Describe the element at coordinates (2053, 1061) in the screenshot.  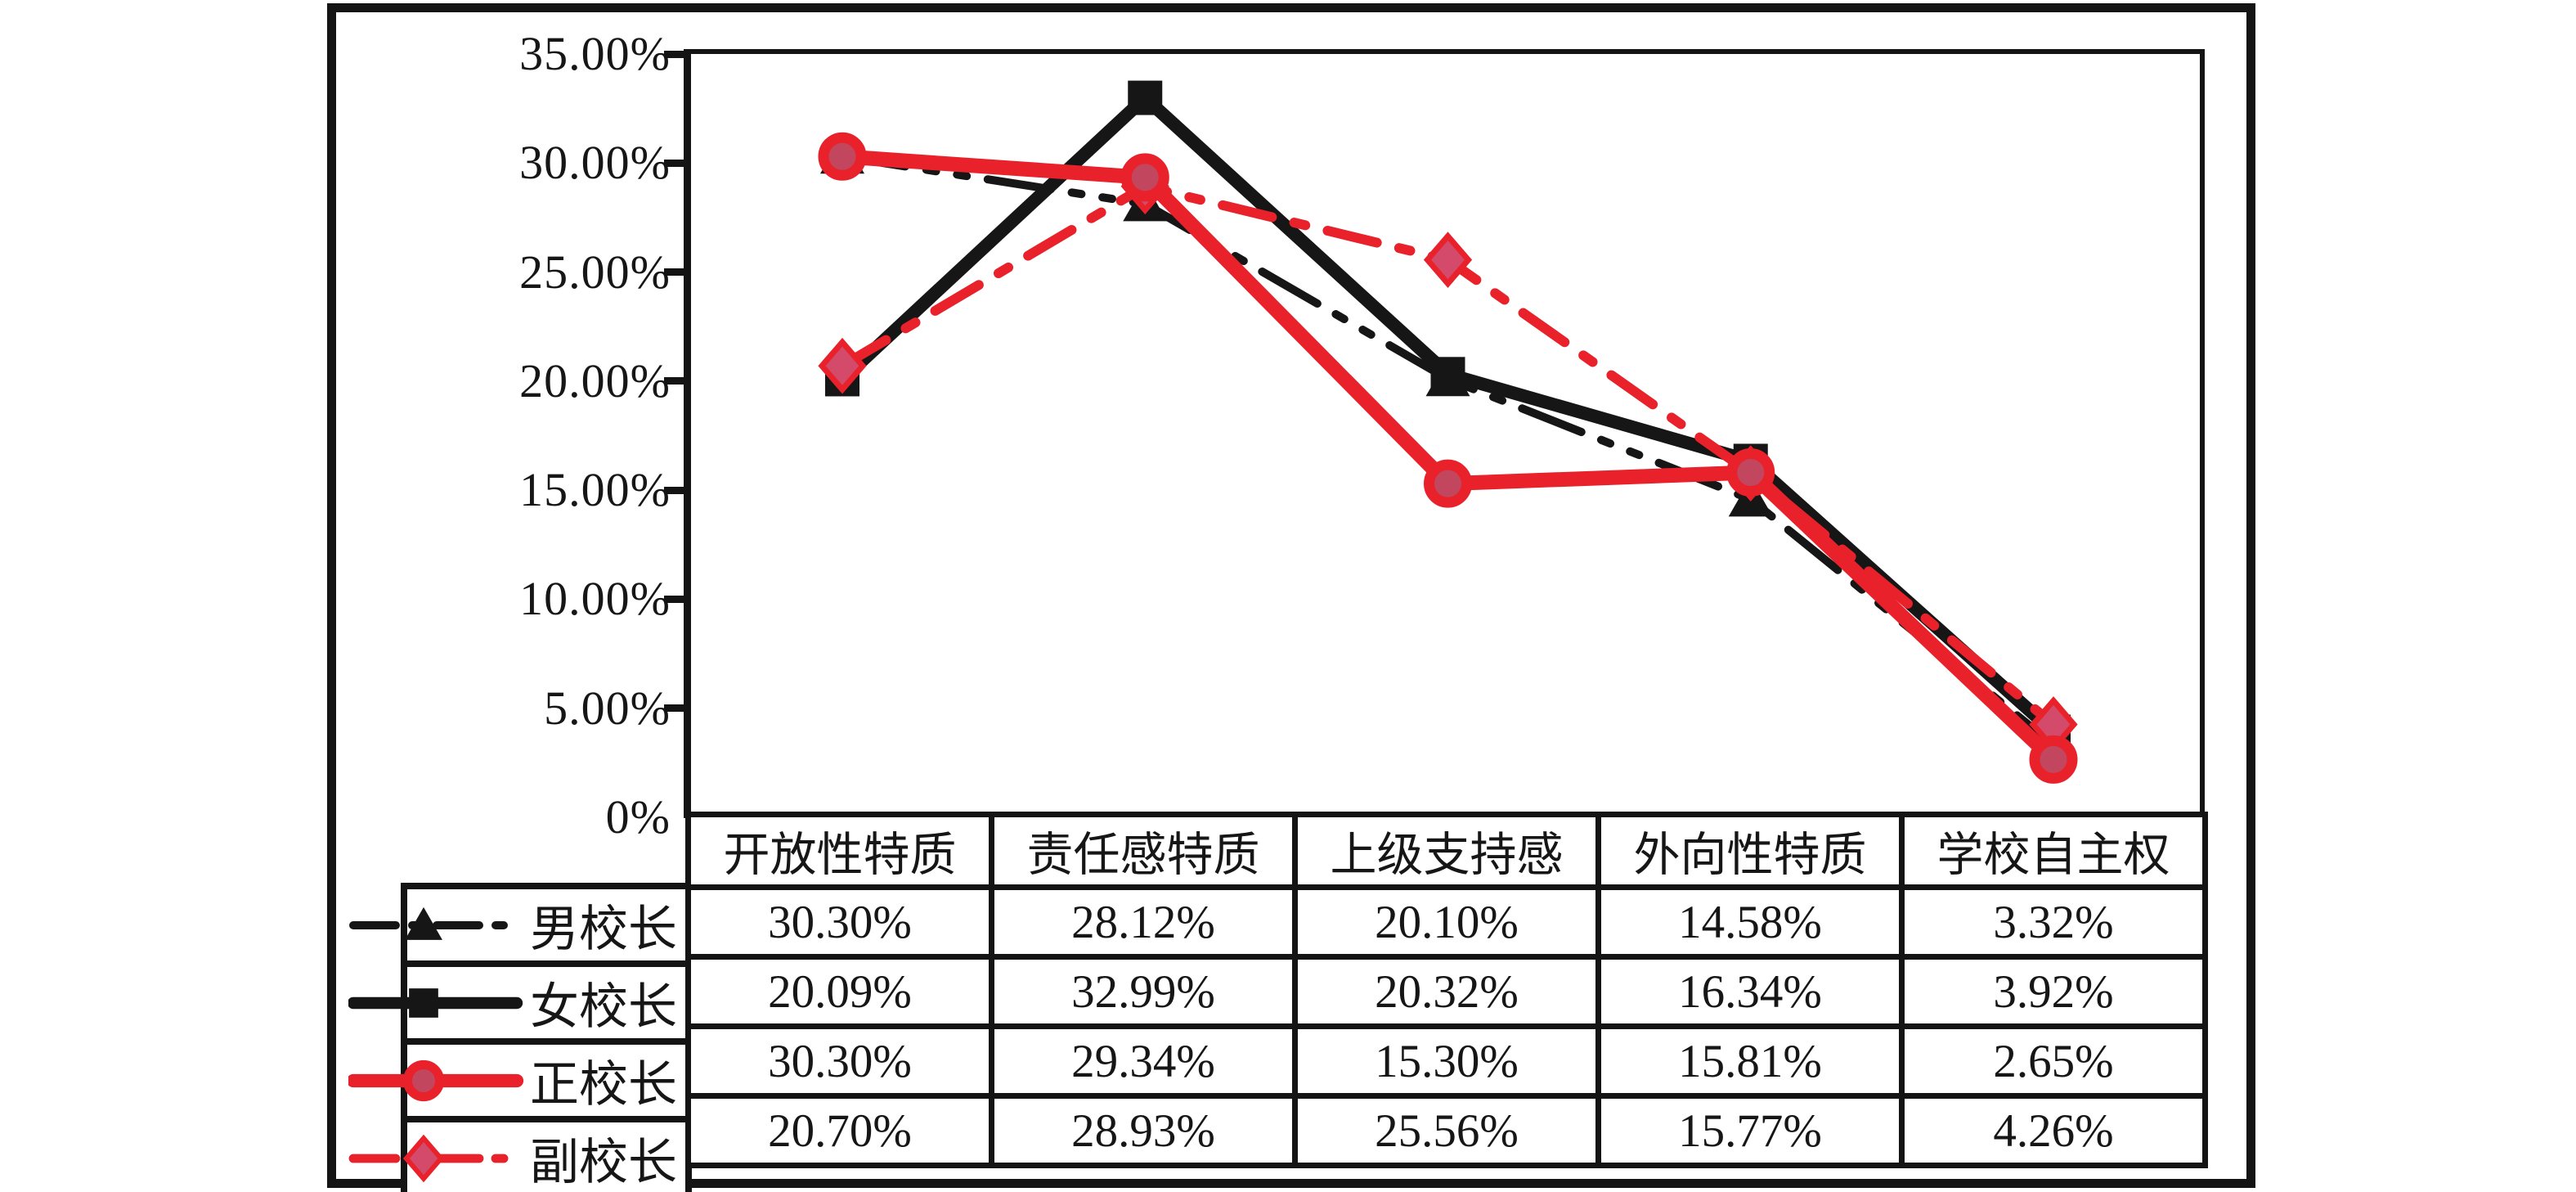
I see `table-cell: 2.65%` at that location.